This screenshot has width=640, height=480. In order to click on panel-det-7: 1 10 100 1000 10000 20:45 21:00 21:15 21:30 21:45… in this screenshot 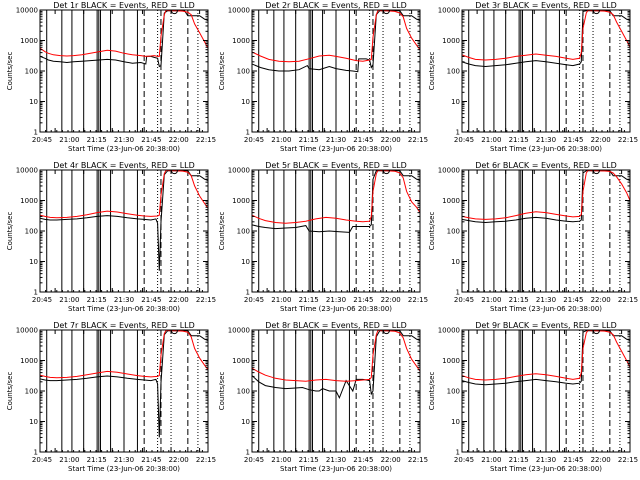, I will do `click(111, 397)`.